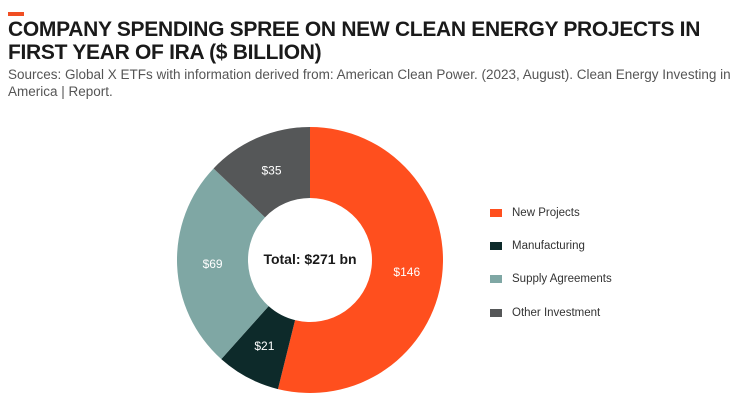 The height and width of the screenshot is (418, 743). I want to click on slice-label-new-projects: $146, so click(406, 272).